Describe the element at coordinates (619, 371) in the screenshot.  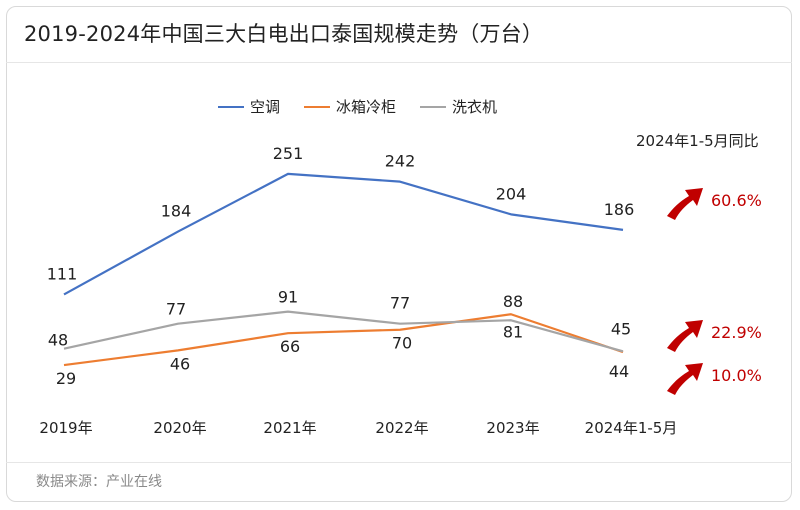
I see `data-label-fridge: 44` at that location.